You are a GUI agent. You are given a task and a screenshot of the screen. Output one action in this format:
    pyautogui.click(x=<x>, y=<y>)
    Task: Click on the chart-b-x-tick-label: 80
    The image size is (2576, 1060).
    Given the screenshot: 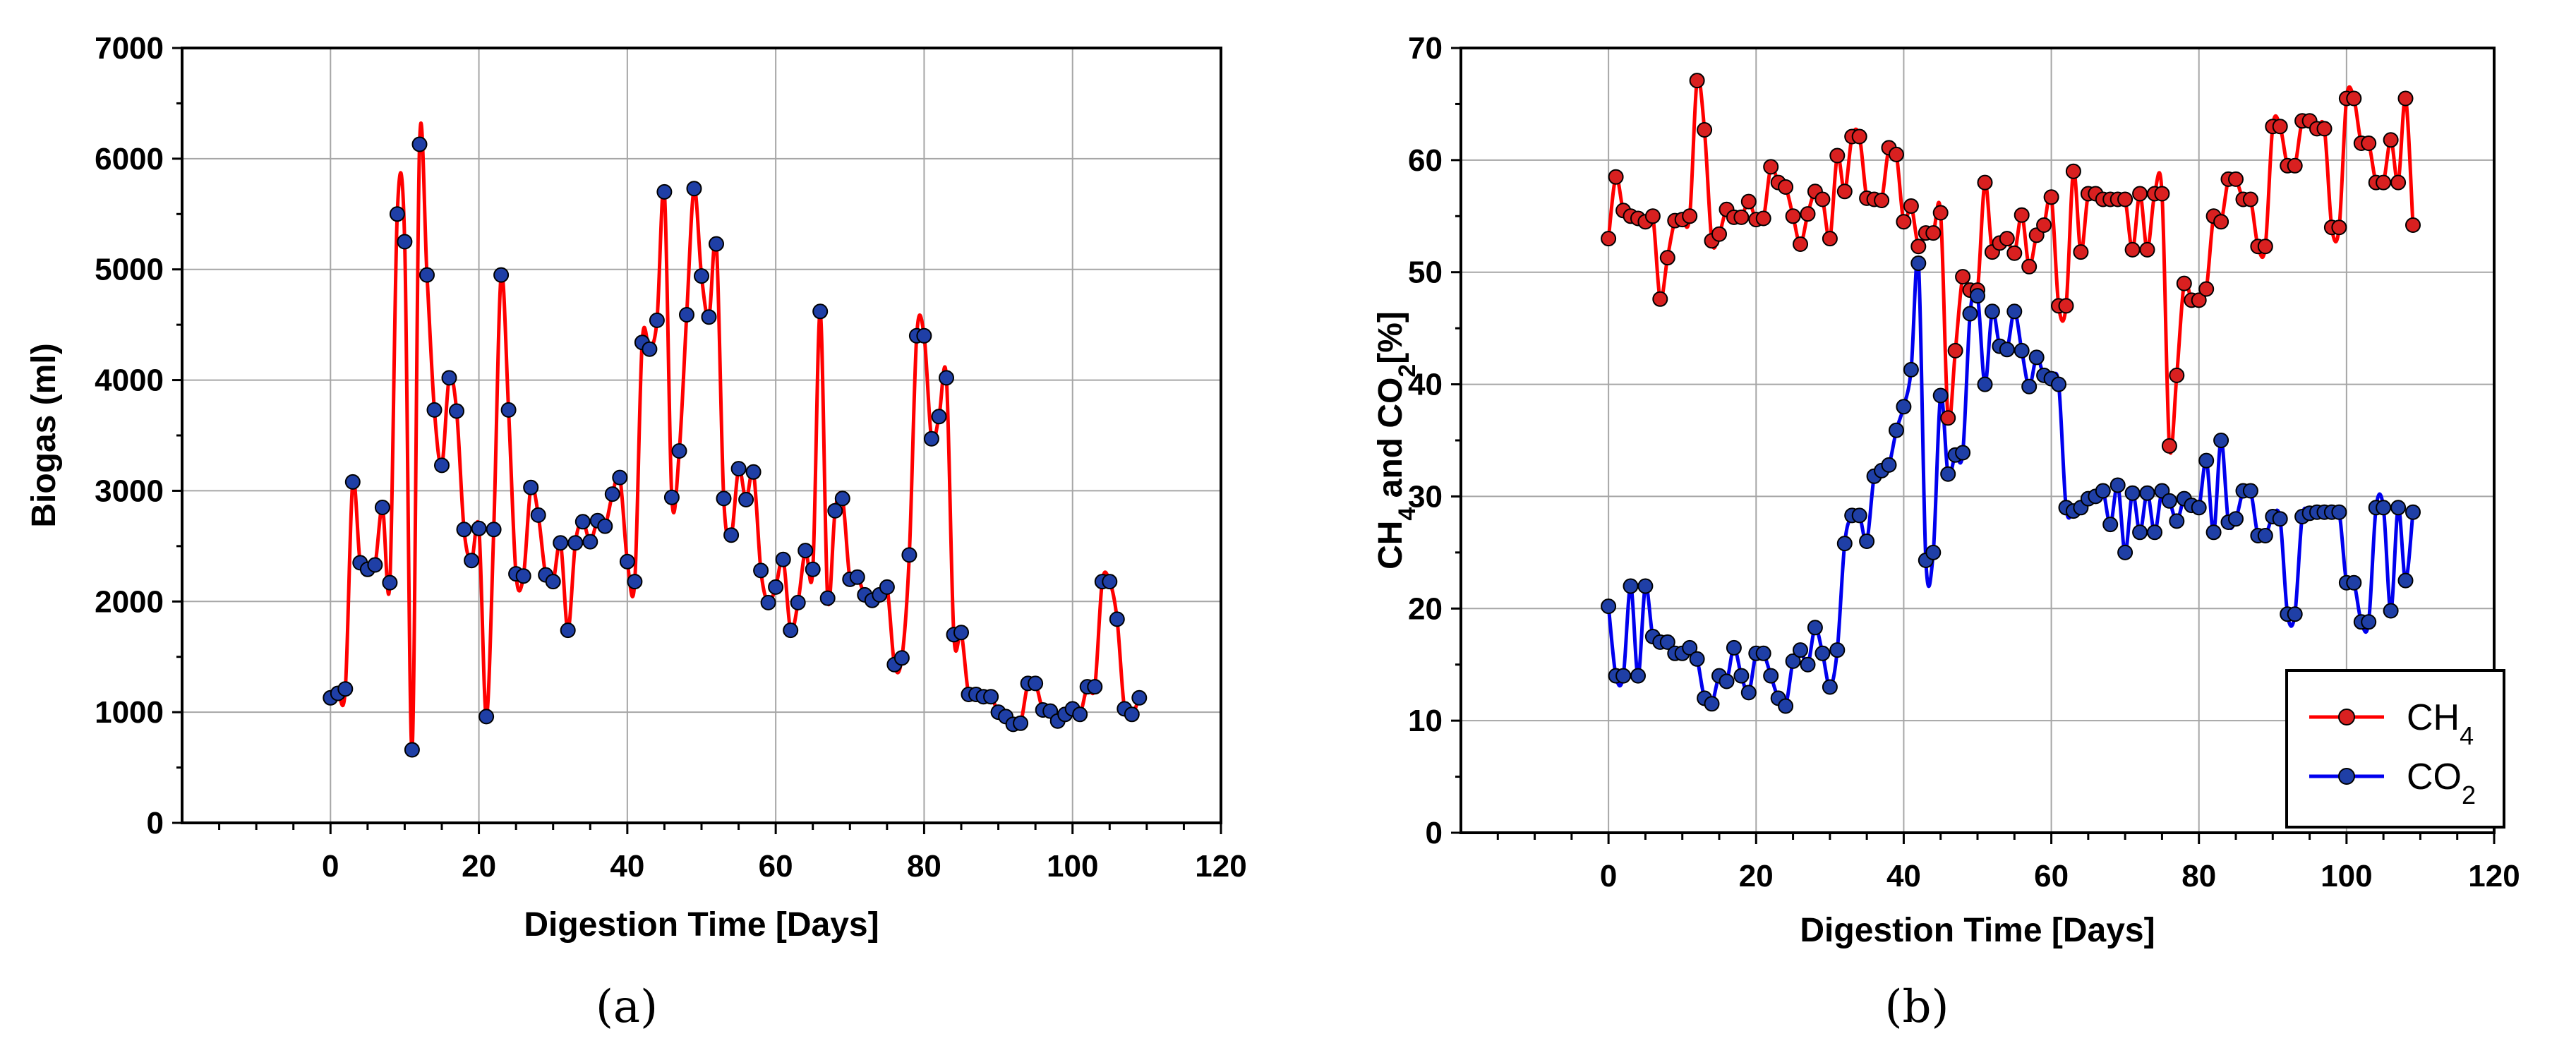 What is the action you would take?
    pyautogui.click(x=2198, y=876)
    